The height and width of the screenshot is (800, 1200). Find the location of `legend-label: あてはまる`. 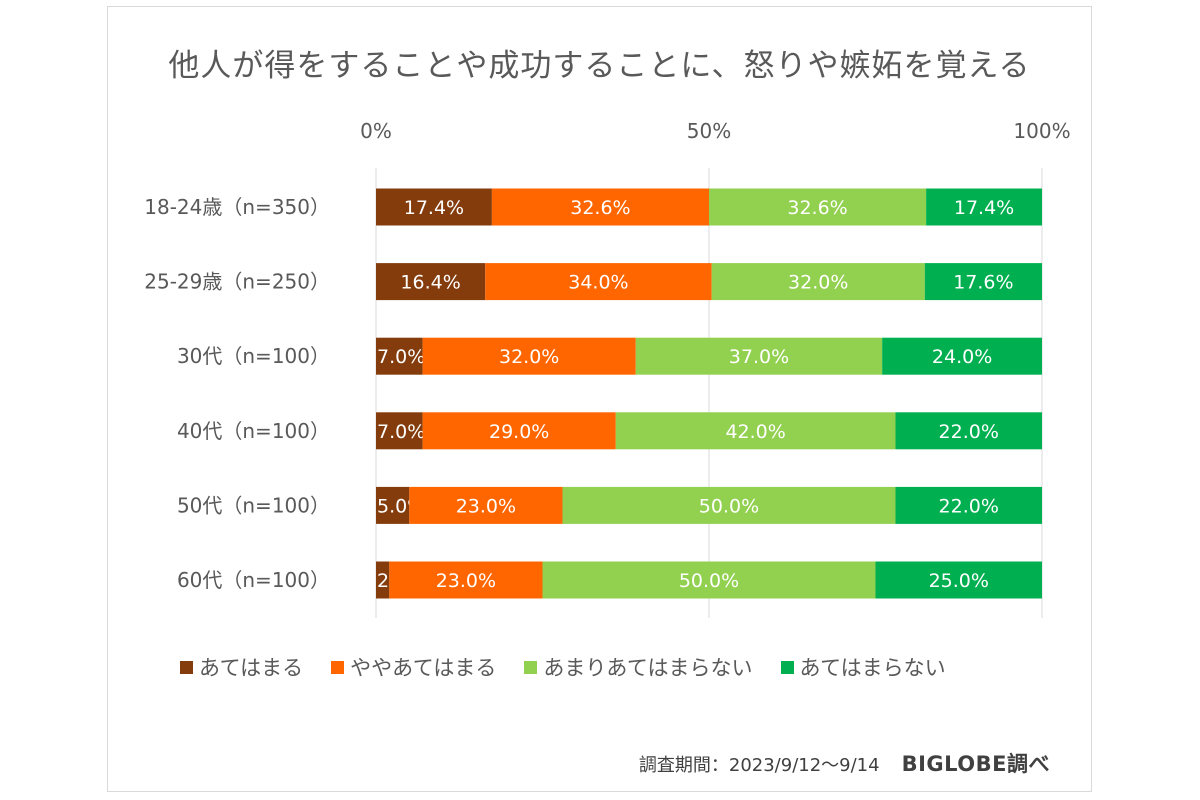

legend-label: あてはまる is located at coordinates (251, 668).